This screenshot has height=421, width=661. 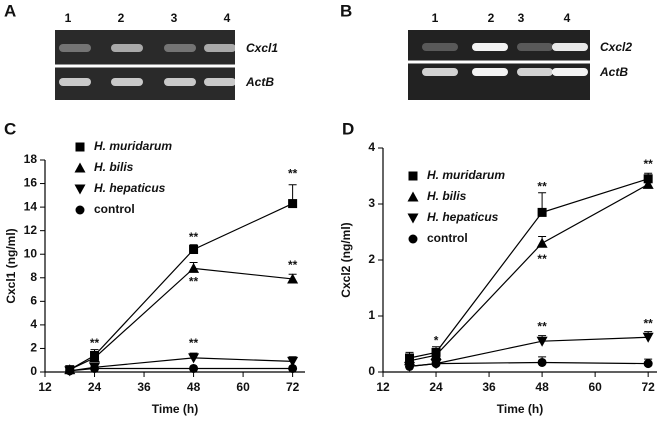 I want to click on y-axis-label: Cxcl1 (ng/ml), so click(x=11, y=265).